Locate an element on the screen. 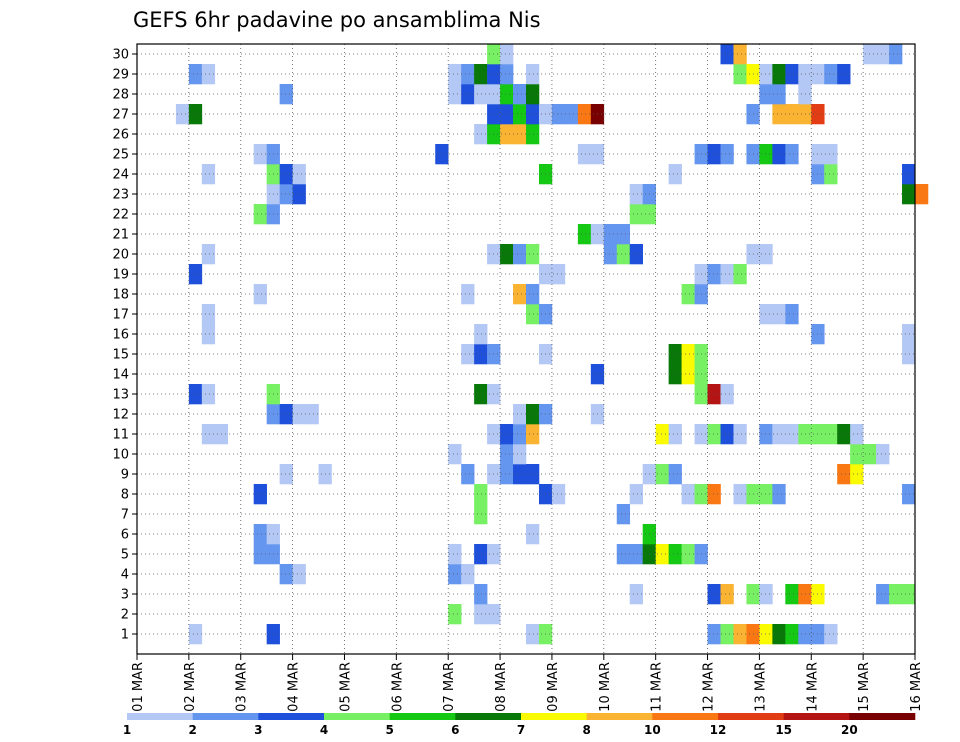  x-tick-label: 11 MAR is located at coordinates (657, 687).